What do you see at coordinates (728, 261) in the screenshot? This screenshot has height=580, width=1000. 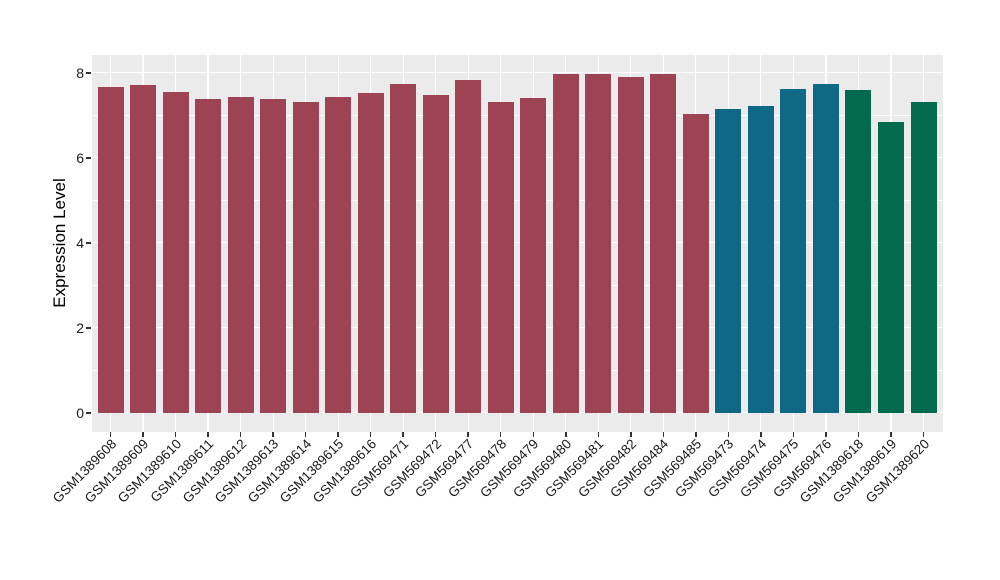 I see `bar-GSM569473` at bounding box center [728, 261].